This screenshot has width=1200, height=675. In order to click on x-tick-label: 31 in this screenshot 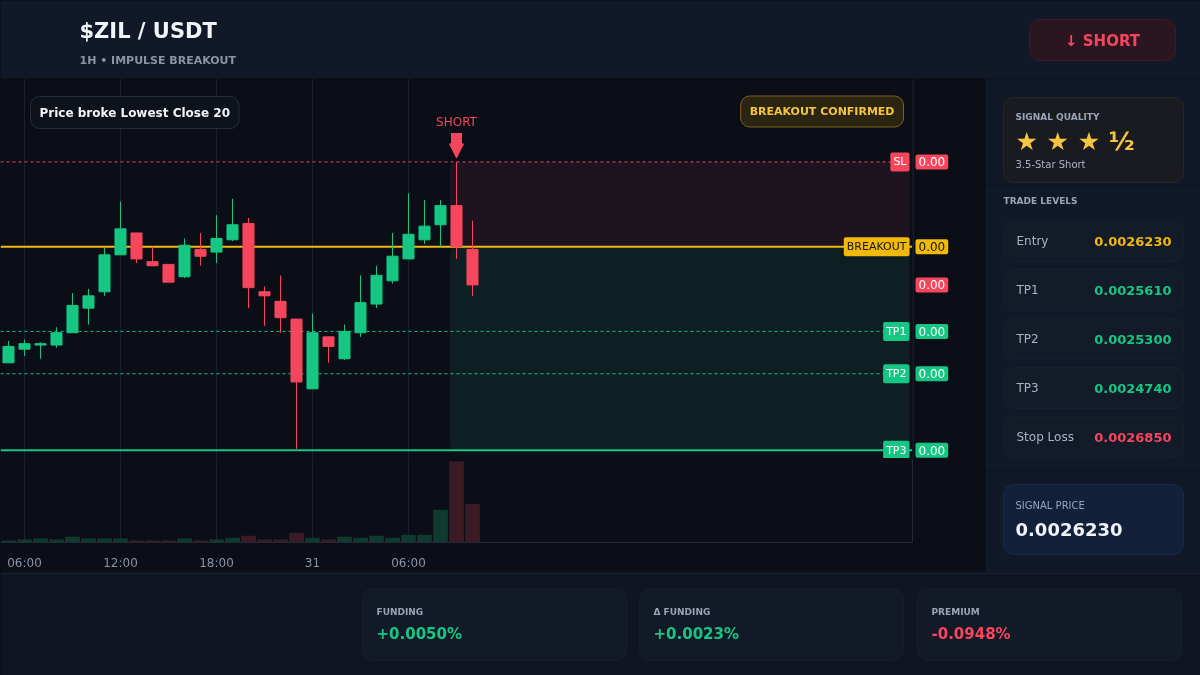, I will do `click(312, 562)`.